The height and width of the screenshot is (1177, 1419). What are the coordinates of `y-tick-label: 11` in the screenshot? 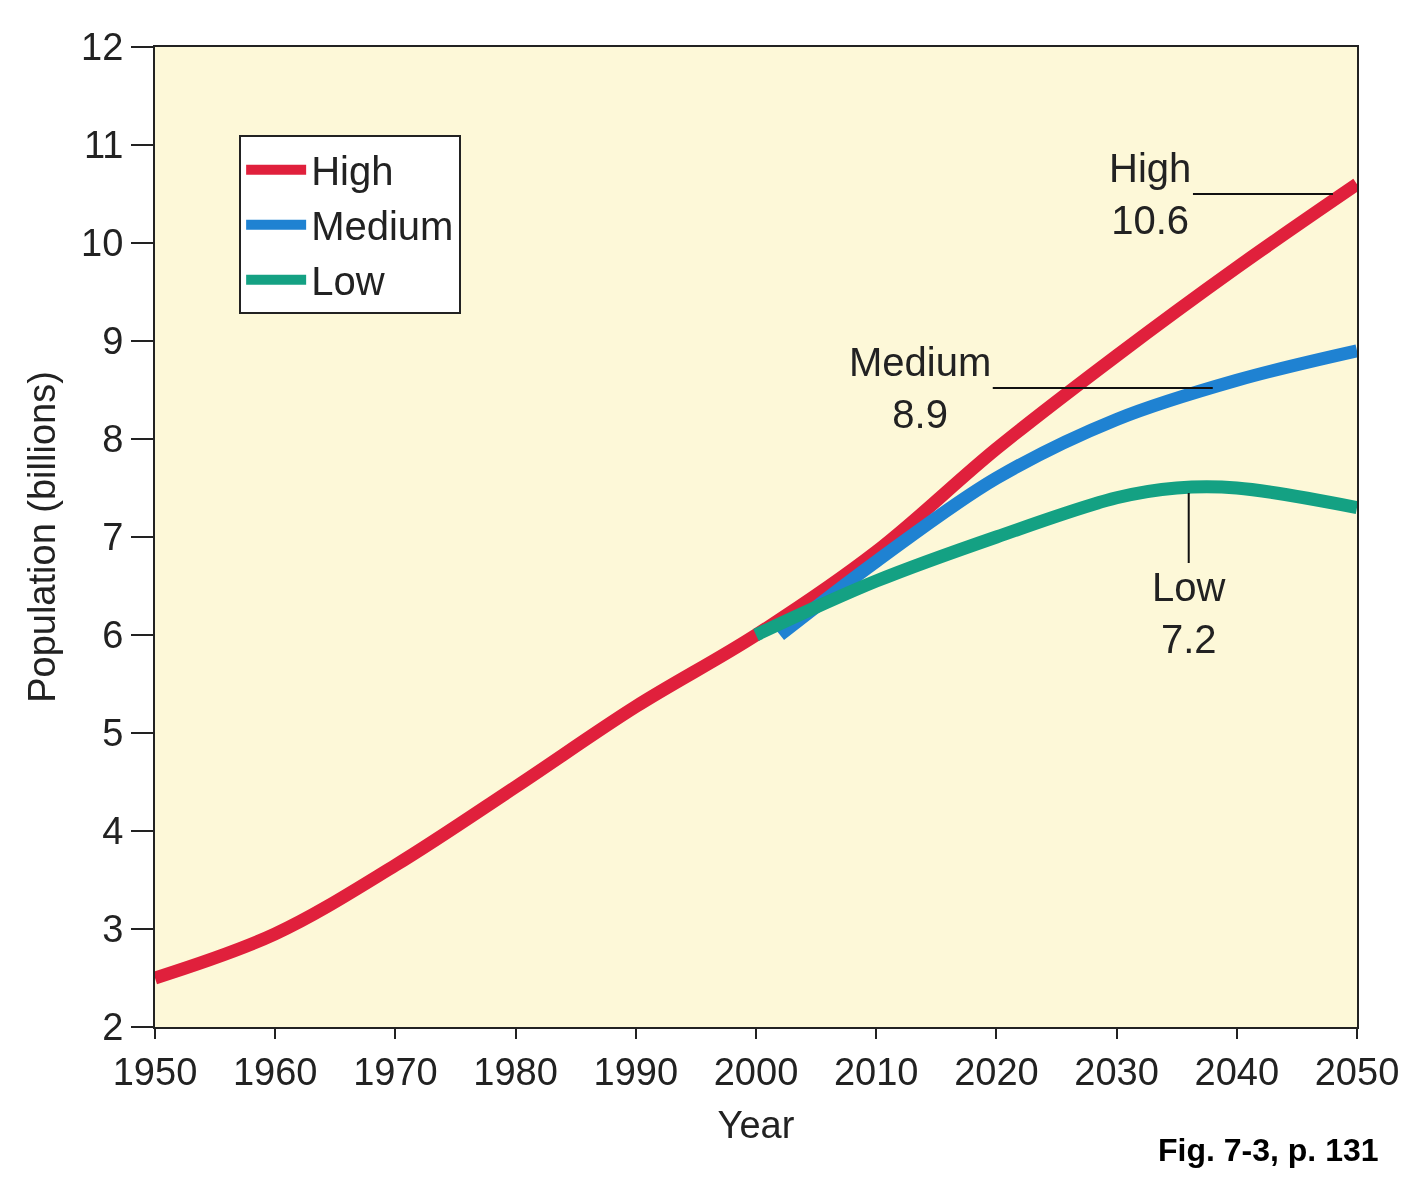 It's located at (103, 145).